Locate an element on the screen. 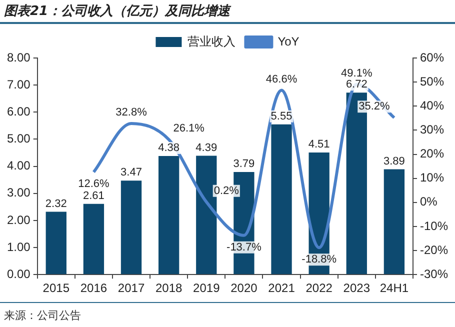 The width and height of the screenshot is (455, 327). data-label: 4.51 is located at coordinates (319, 144).